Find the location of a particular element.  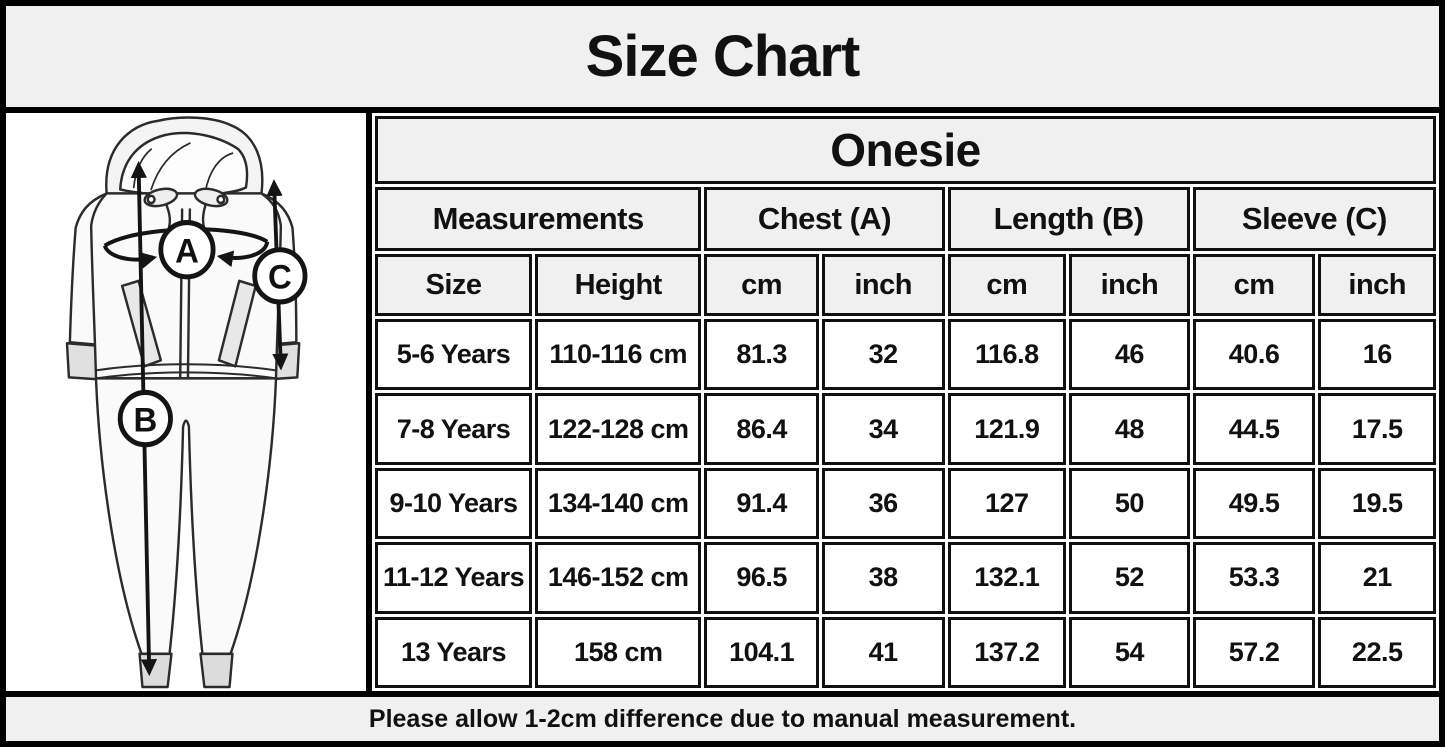

length-cm-cell: 132.1 is located at coordinates (1007, 578).